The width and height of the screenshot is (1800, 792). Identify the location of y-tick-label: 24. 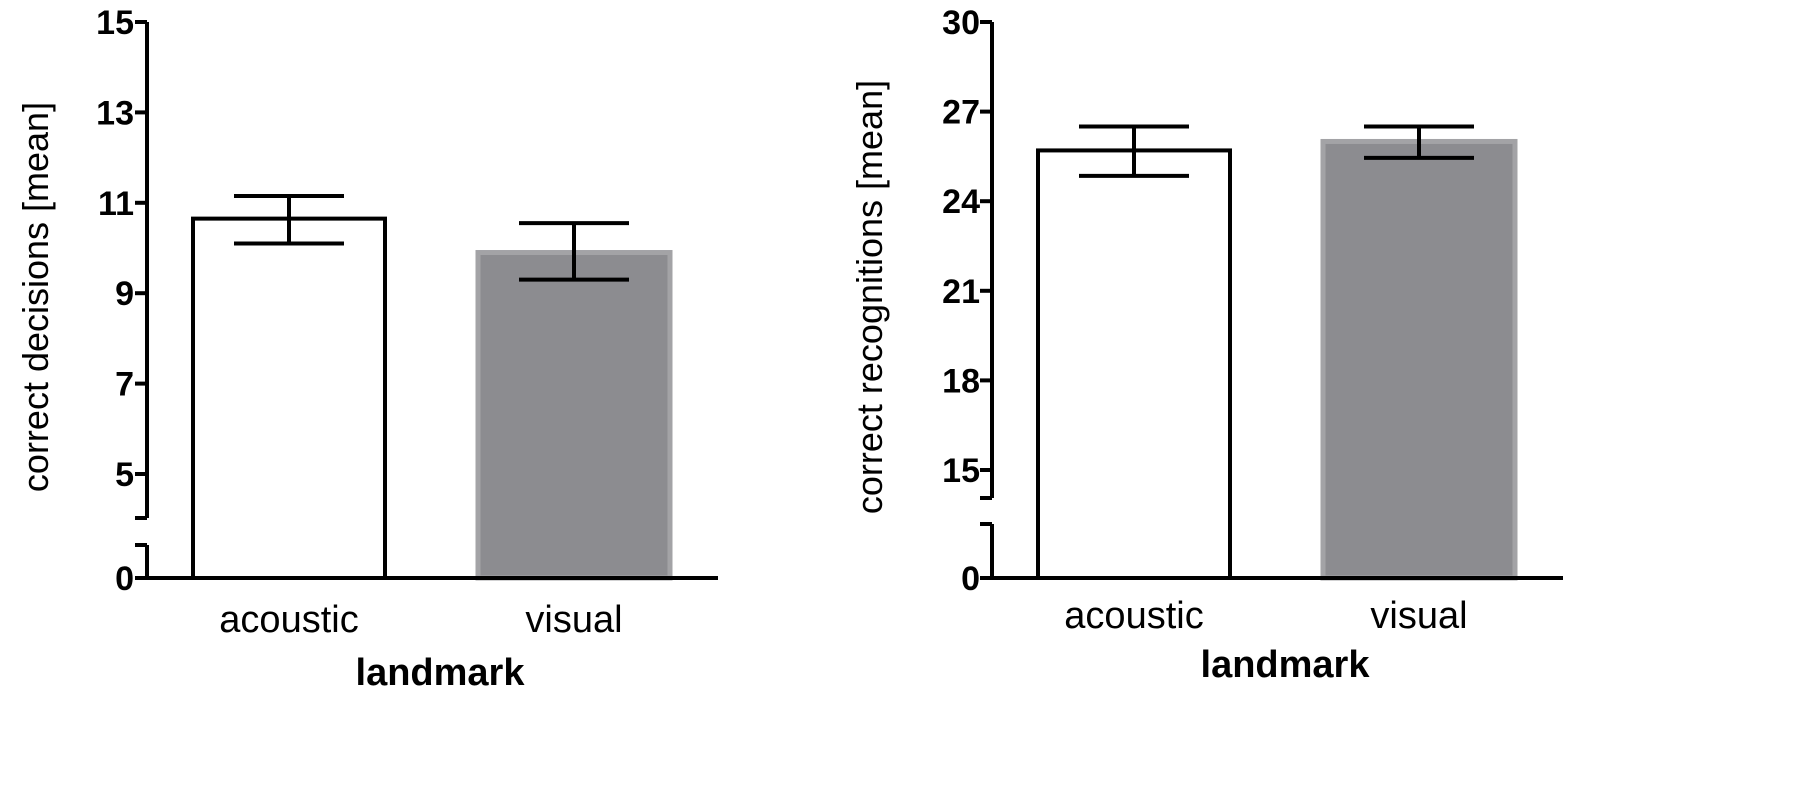
(961, 202).